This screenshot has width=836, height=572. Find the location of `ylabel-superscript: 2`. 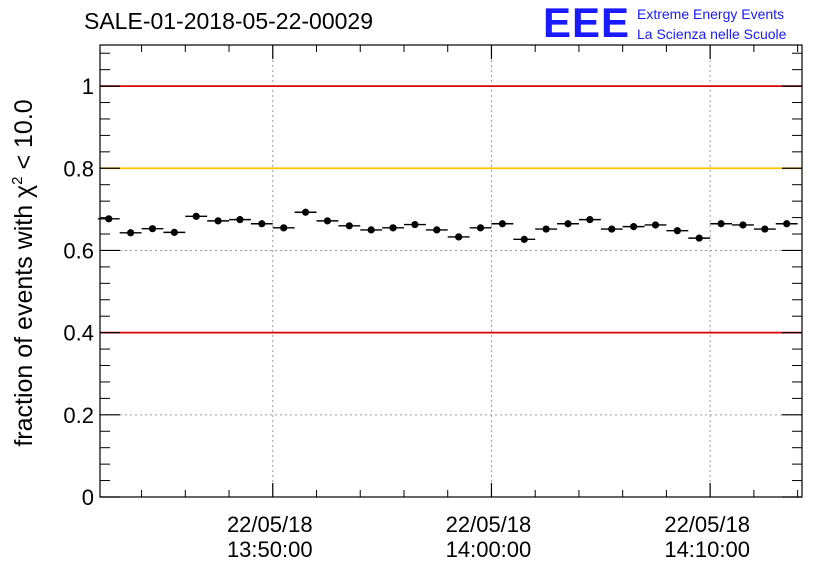

ylabel-superscript: 2 is located at coordinates (17, 180).